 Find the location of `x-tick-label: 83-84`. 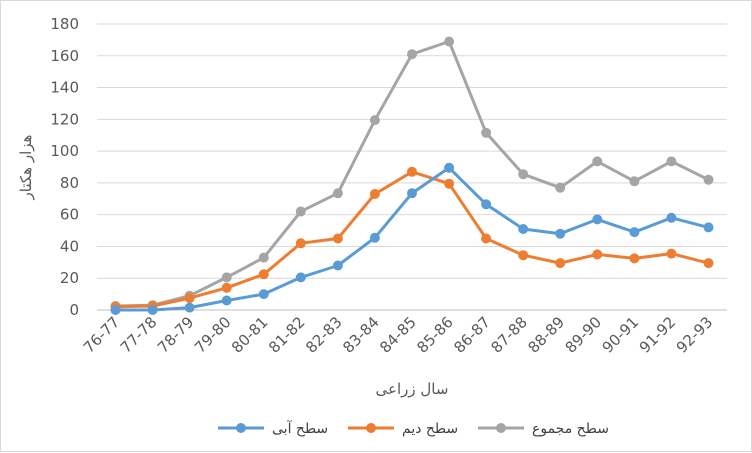

x-tick-label: 83-84 is located at coordinates (361, 335).